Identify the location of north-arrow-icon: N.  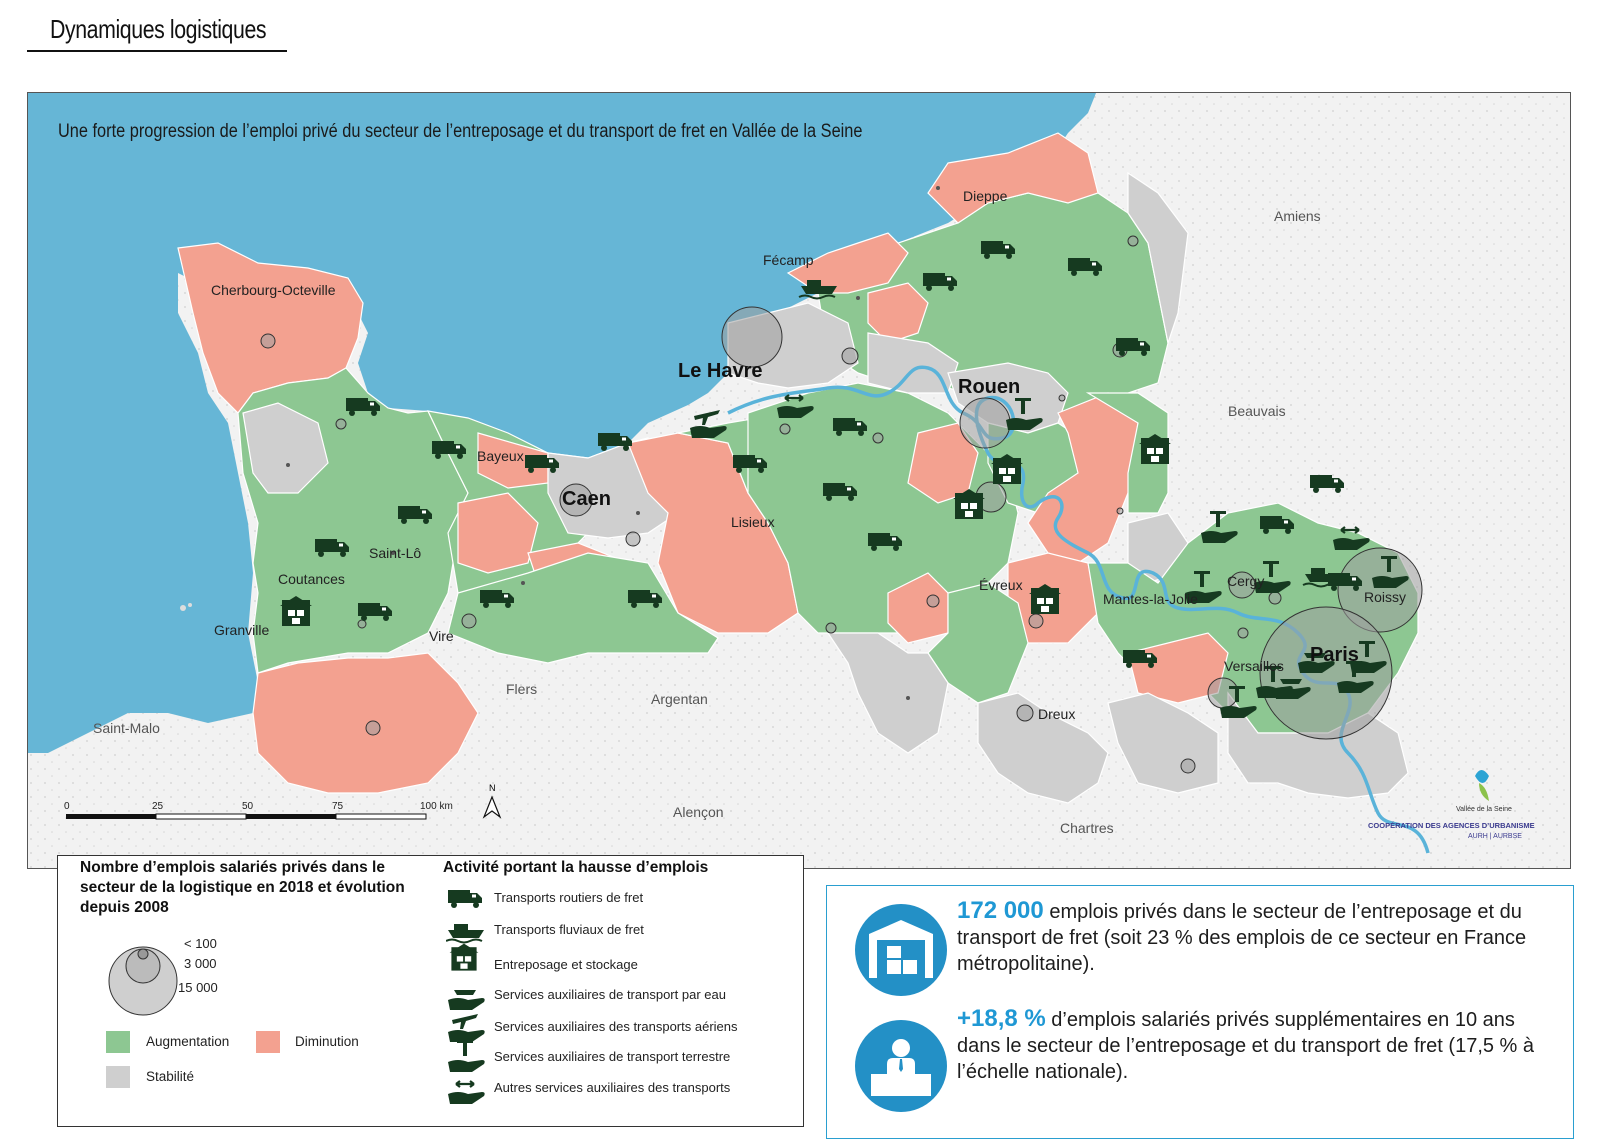
(492, 801).